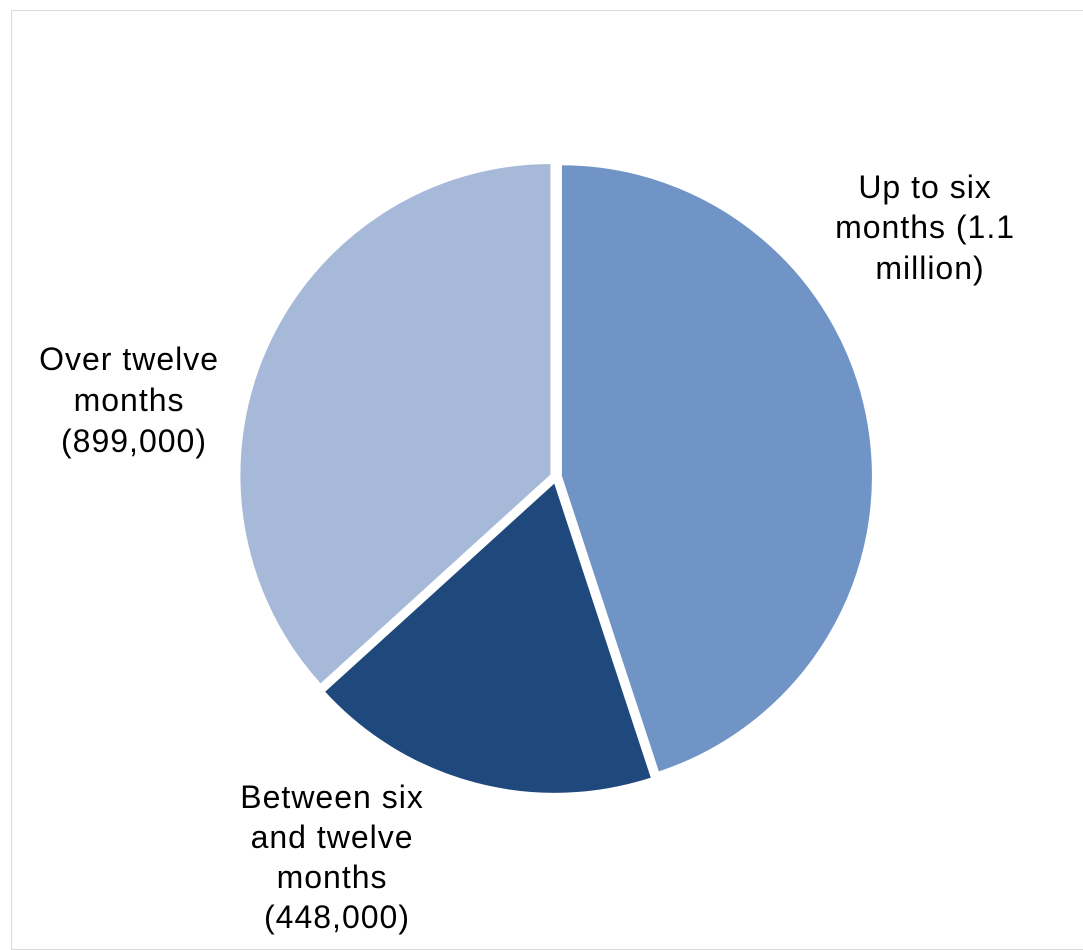 Image resolution: width=1083 pixels, height=950 pixels. Describe the element at coordinates (336, 857) in the screenshot. I see `slice-label-between-six-and-twelve-months: Between six and twelve months (448,000)` at that location.